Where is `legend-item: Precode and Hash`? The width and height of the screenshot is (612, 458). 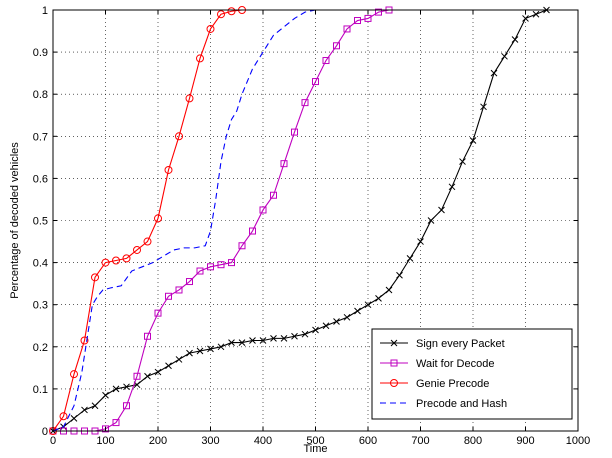
legend-item: Precode and Hash is located at coordinates (443, 404).